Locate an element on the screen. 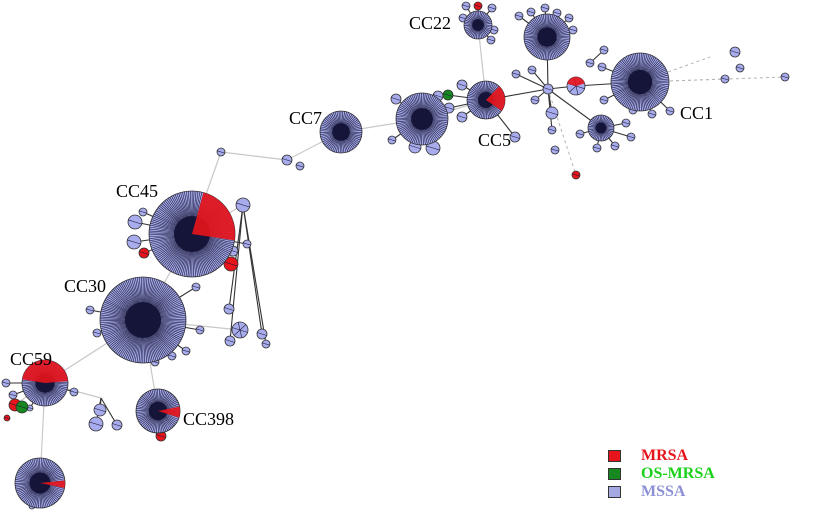  legend-label-os-mrsa: OS-MRSA is located at coordinates (678, 473).